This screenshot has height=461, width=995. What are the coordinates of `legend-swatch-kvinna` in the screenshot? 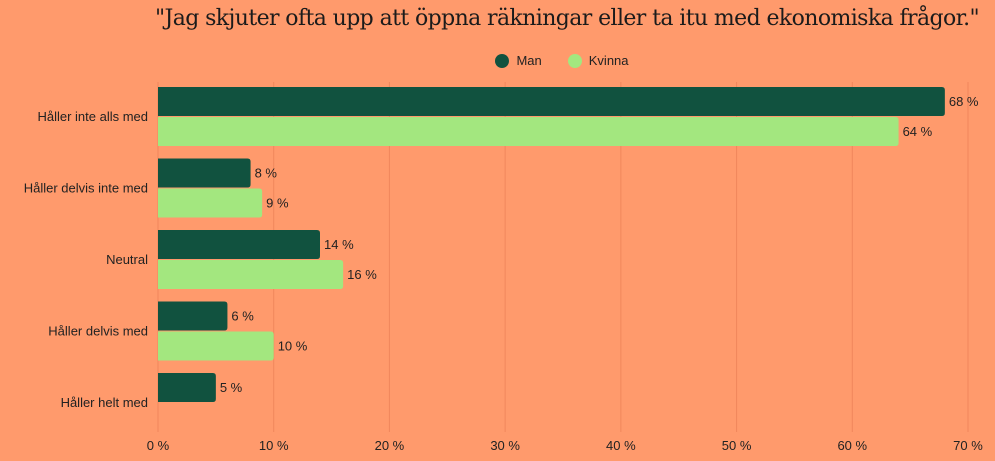 It's located at (574, 60).